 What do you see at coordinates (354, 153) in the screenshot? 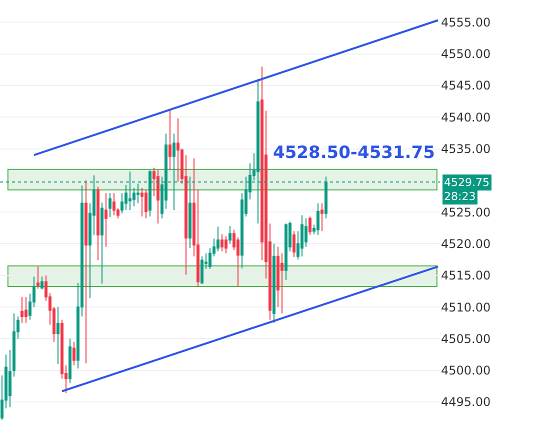
I see `annotation: 4528.50-4531.75` at bounding box center [354, 153].